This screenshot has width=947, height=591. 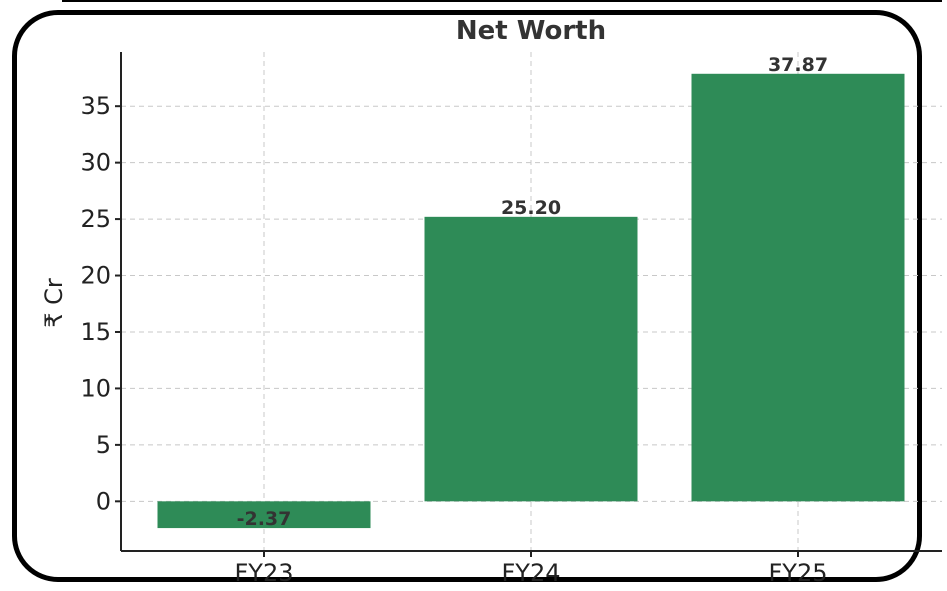 What do you see at coordinates (95, 388) in the screenshot?
I see `y-tick-label: 10` at bounding box center [95, 388].